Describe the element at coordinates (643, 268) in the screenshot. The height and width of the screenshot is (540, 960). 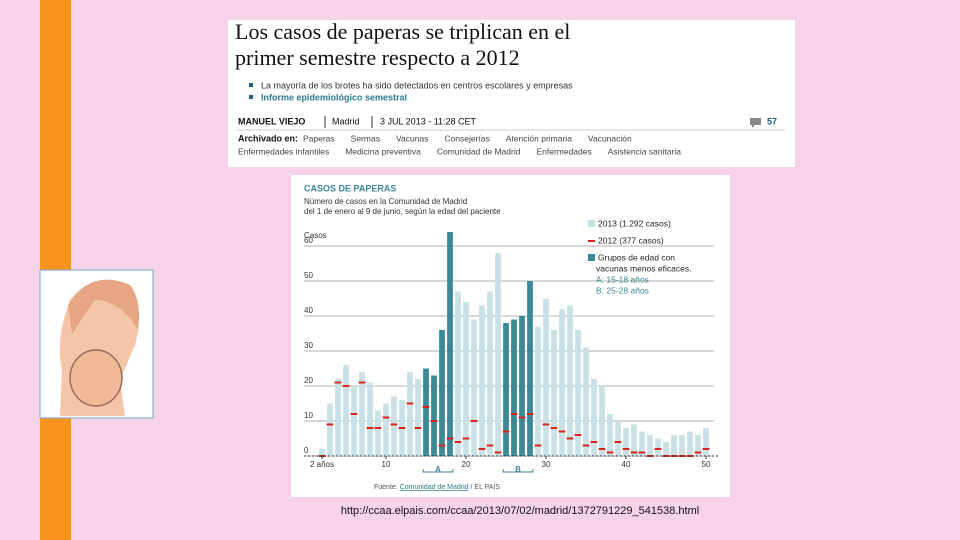
I see `legend-label: vacunas menos eficaces.` at that location.